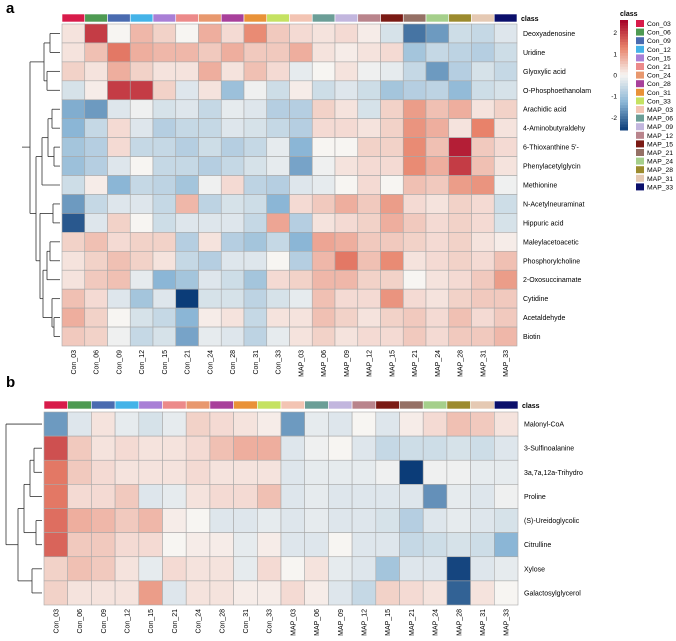  I want to click on panel-b-column-label: MAP_06, so click(317, 622).